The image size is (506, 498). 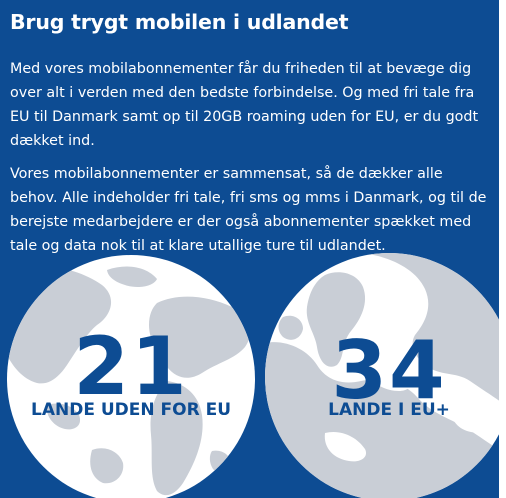 I want to click on countries-outside-eu-number: 21, so click(x=131, y=366).